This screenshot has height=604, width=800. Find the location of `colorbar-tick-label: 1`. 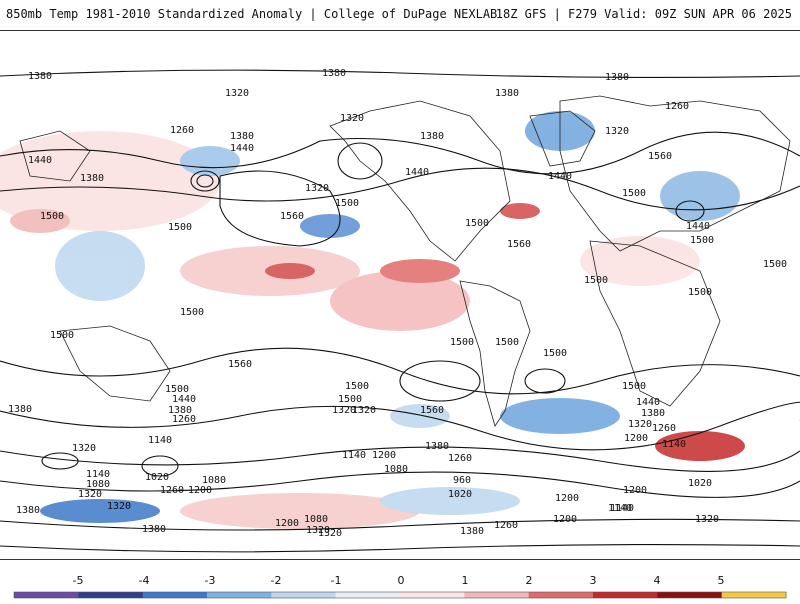

colorbar-tick-label: 1 is located at coordinates (465, 580).